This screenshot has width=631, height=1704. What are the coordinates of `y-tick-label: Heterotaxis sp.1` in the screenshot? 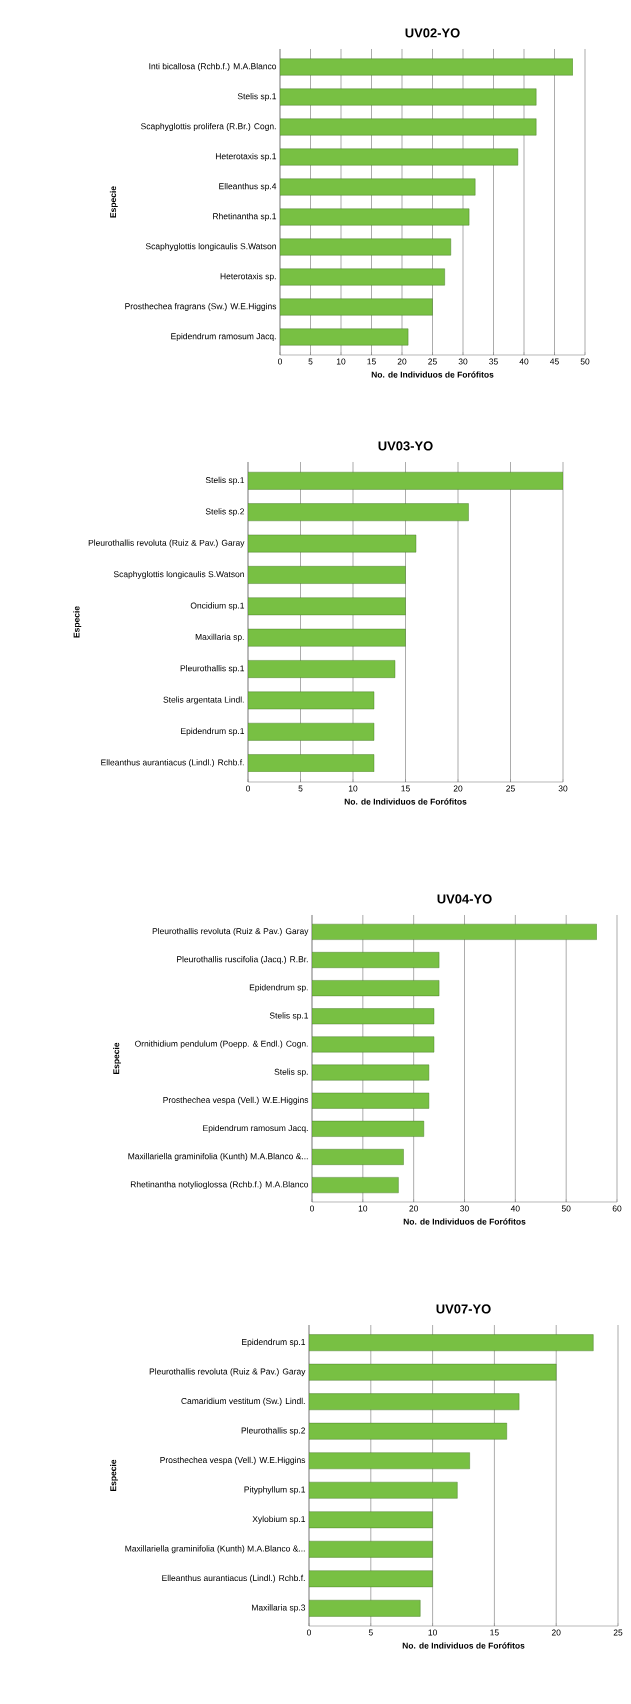 It's located at (246, 157).